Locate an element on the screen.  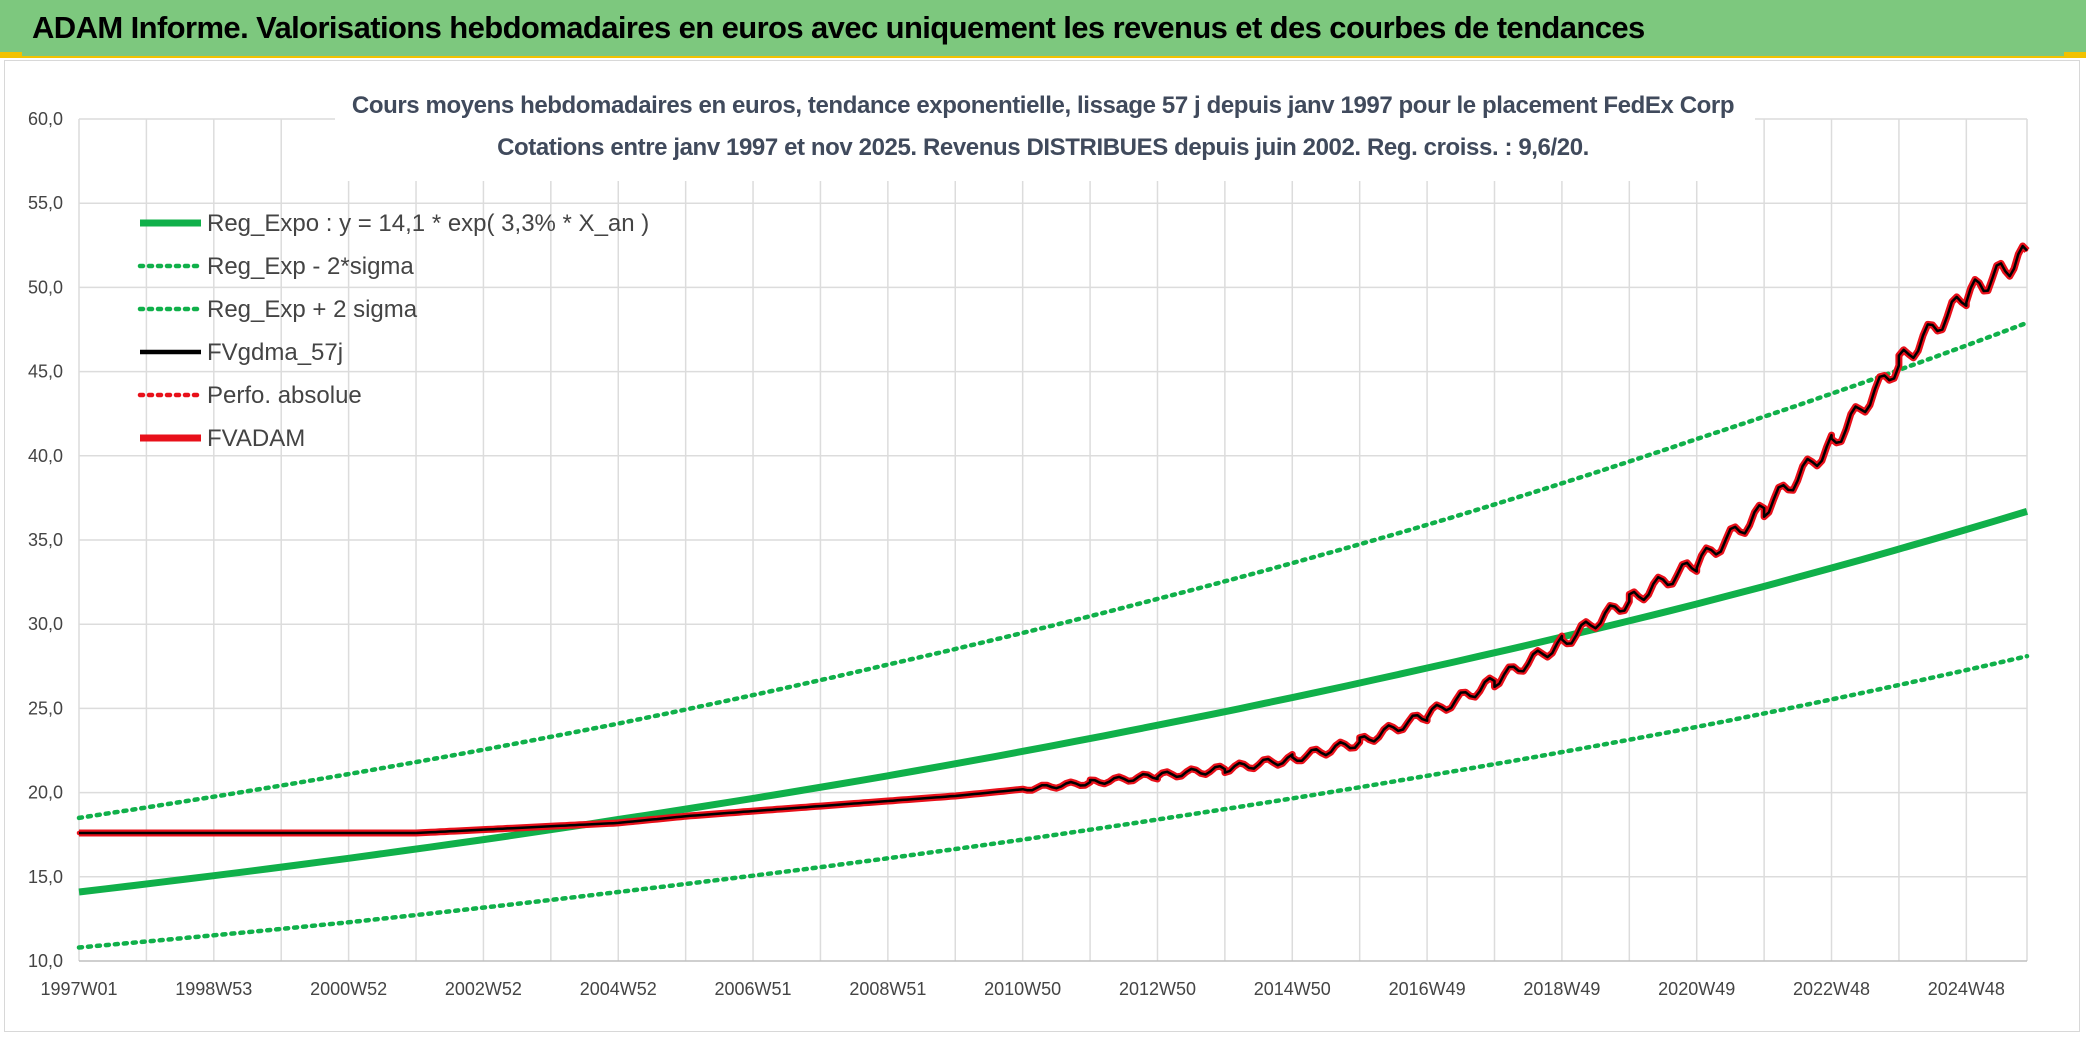
legend-label: FVgdma_57j is located at coordinates (275, 352).